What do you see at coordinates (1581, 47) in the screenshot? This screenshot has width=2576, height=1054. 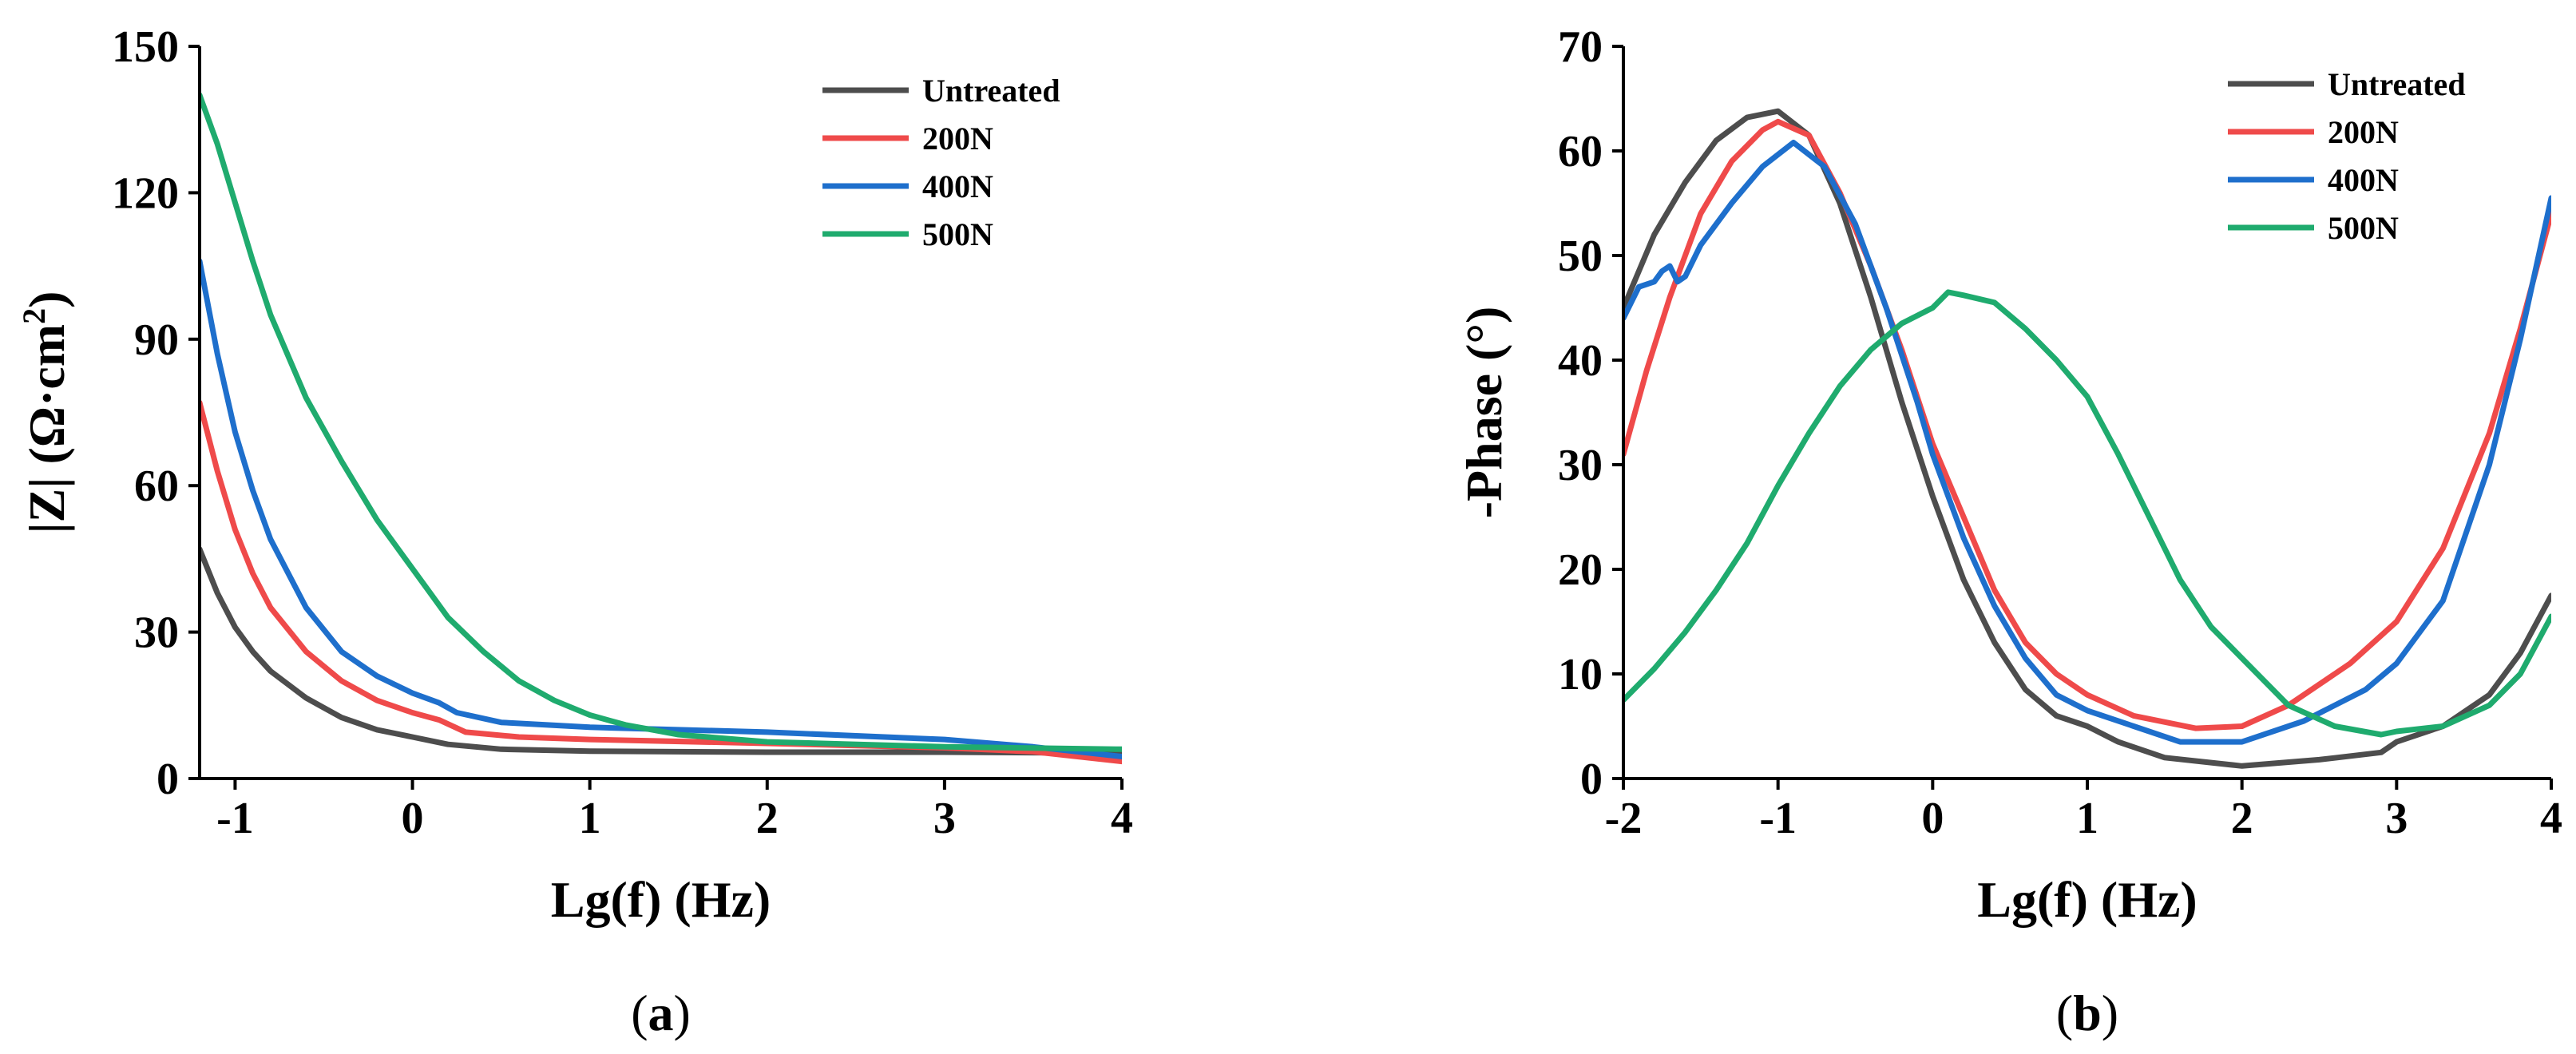 I see `y-tick-label: 70` at bounding box center [1581, 47].